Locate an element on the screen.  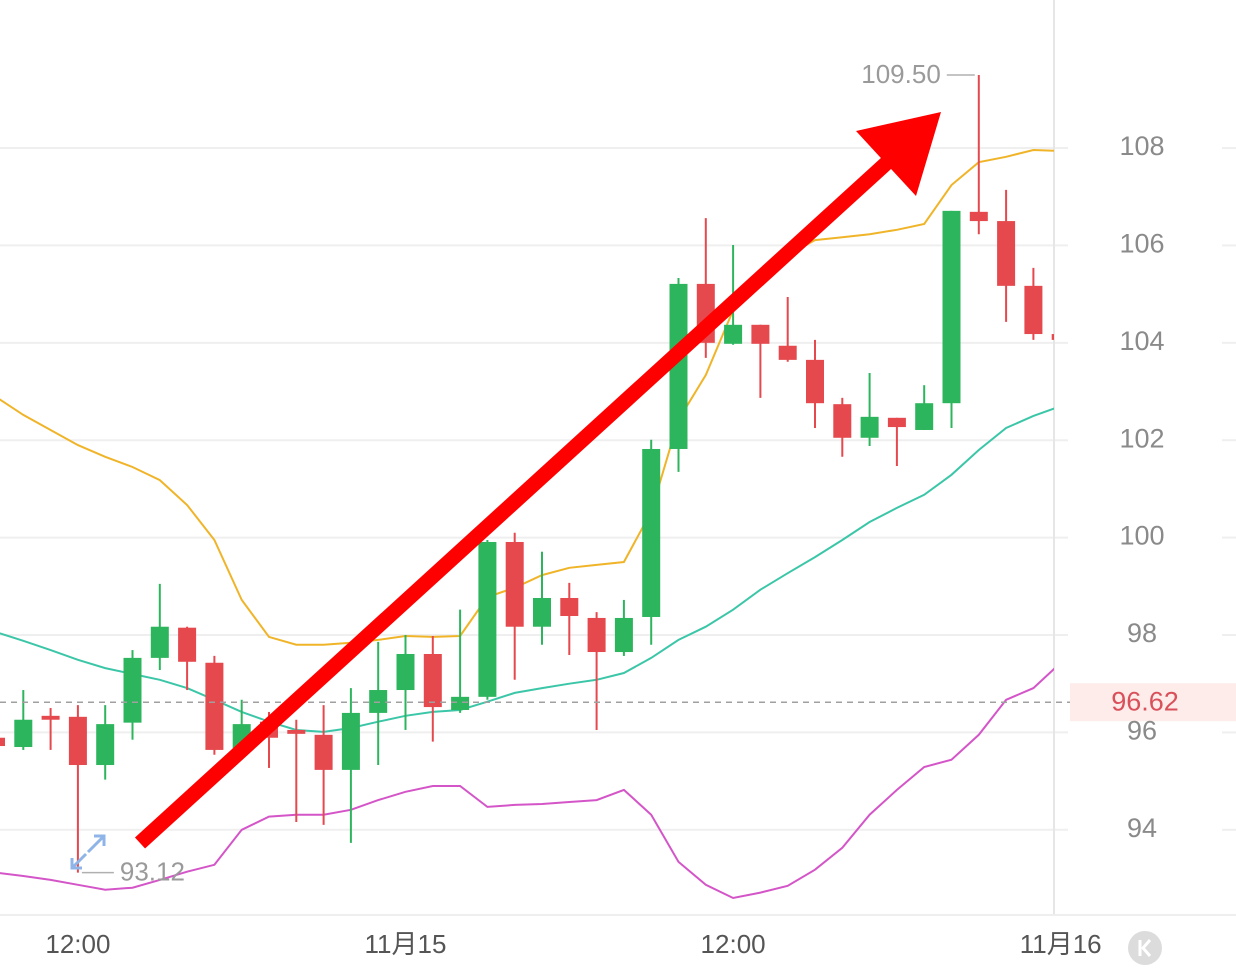
y-tick-label: 94 is located at coordinates (1142, 828).